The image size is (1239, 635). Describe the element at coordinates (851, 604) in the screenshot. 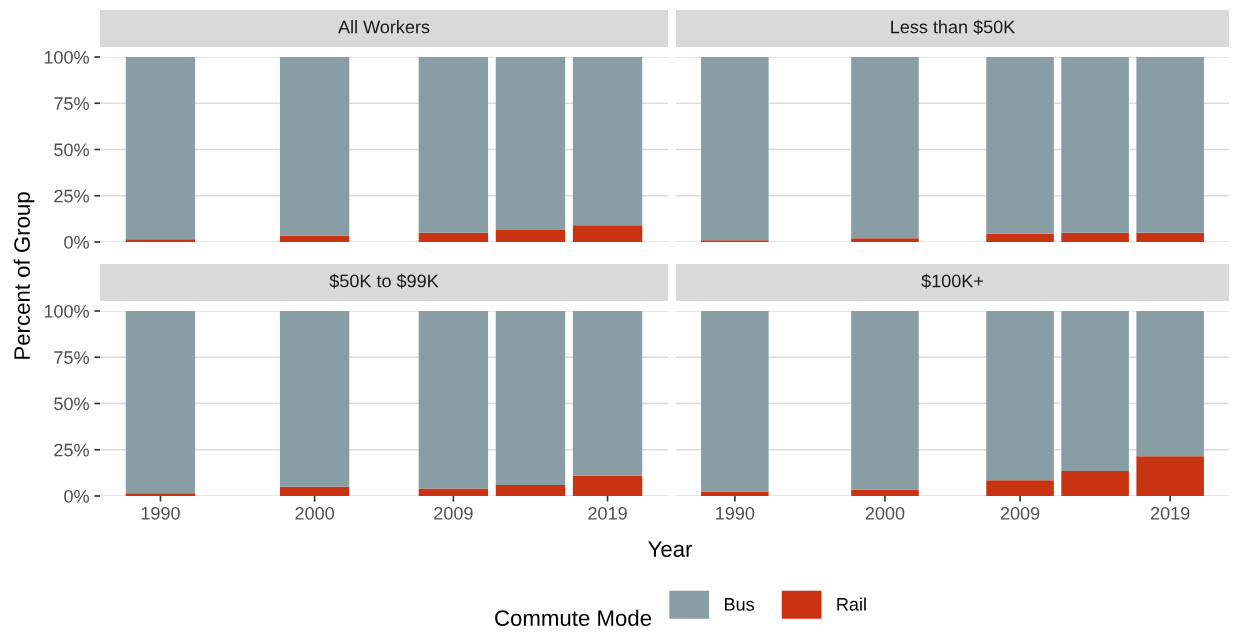

I see `legend-label: Rail` at that location.